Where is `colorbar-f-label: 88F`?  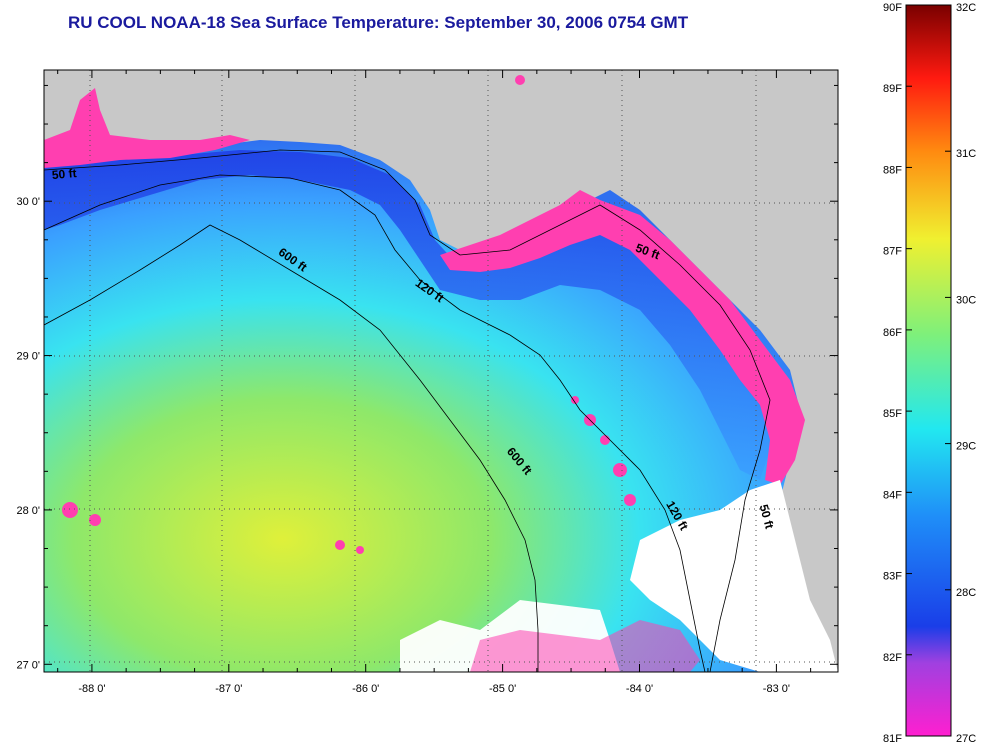
colorbar-f-label: 88F is located at coordinates (892, 170).